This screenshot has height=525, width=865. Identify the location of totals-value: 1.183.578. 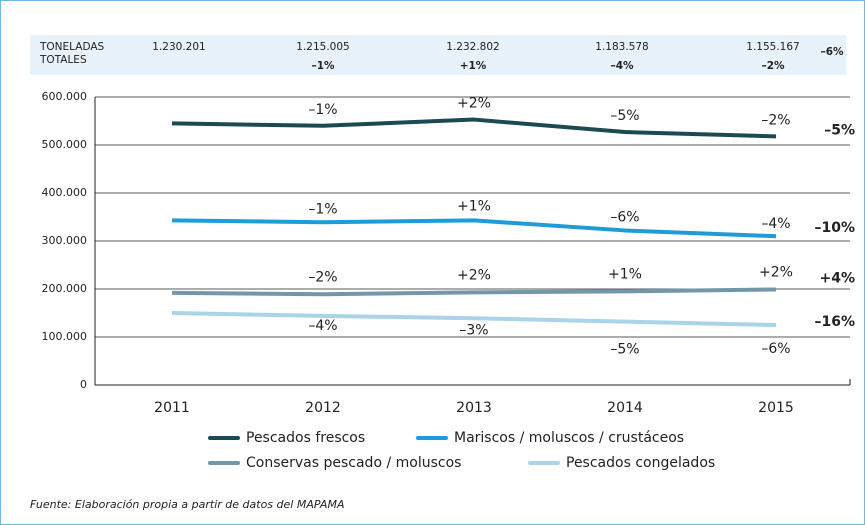
(621, 47).